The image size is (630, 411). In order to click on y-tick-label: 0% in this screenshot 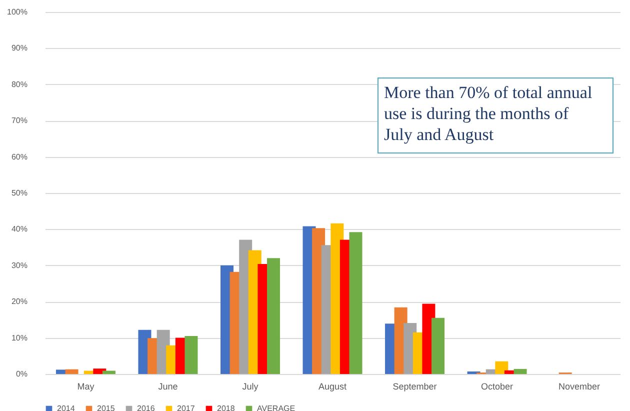, I will do `click(22, 374)`.